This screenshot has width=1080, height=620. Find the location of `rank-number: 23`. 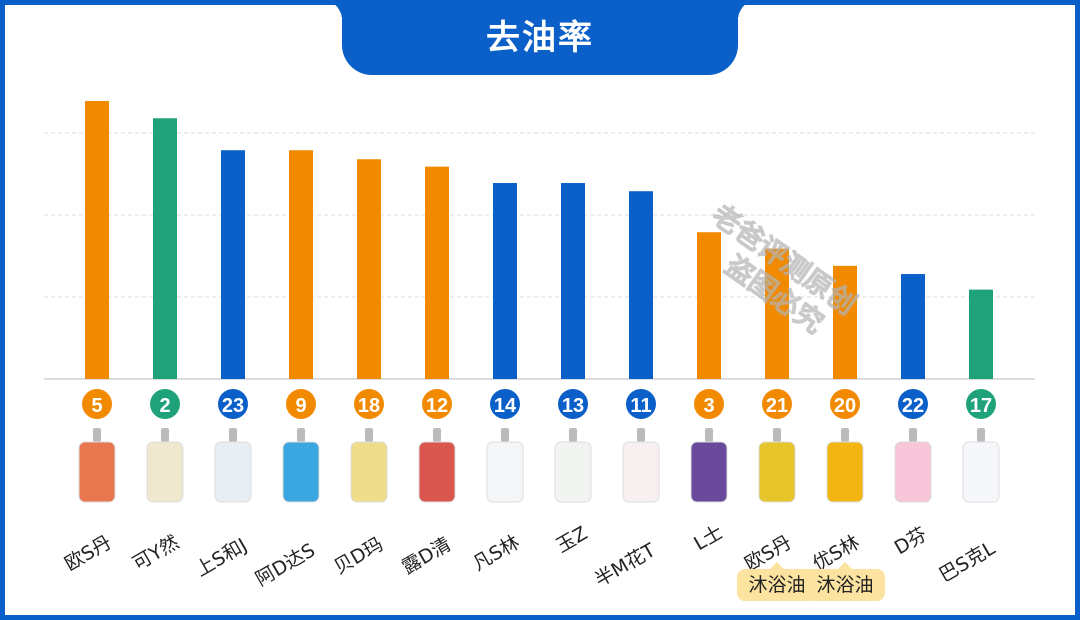

rank-number: 23 is located at coordinates (233, 406).